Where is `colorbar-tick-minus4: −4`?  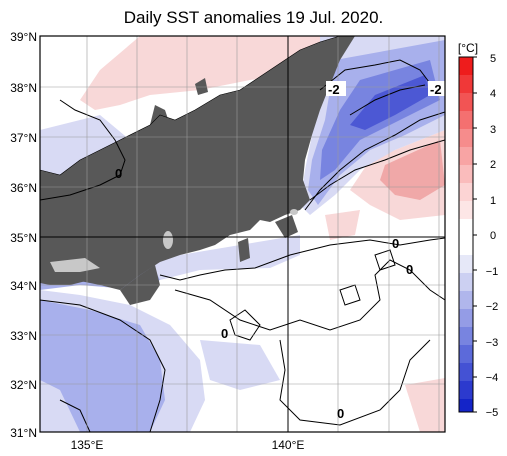
colorbar-tick-minus4: −4 is located at coordinates (492, 378).